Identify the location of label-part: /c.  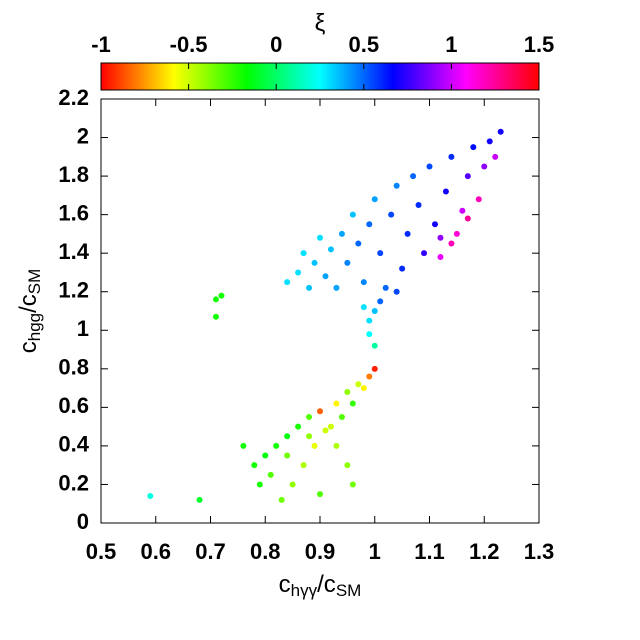
(28, 303).